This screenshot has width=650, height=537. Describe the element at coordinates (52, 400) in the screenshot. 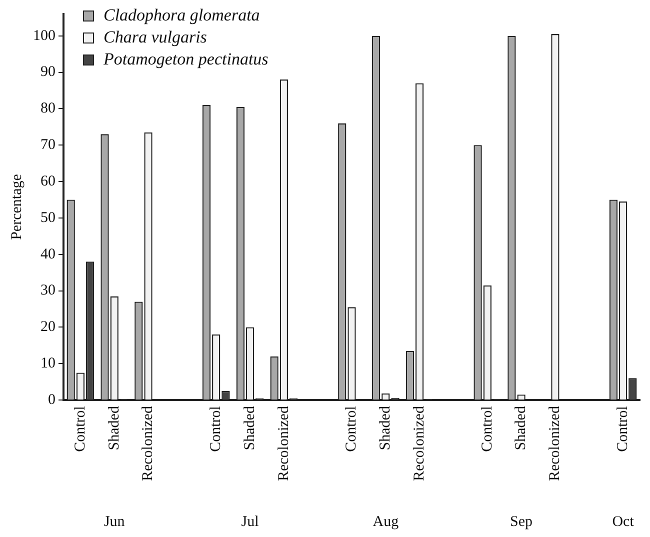

I see `y-tick-label: 0` at that location.